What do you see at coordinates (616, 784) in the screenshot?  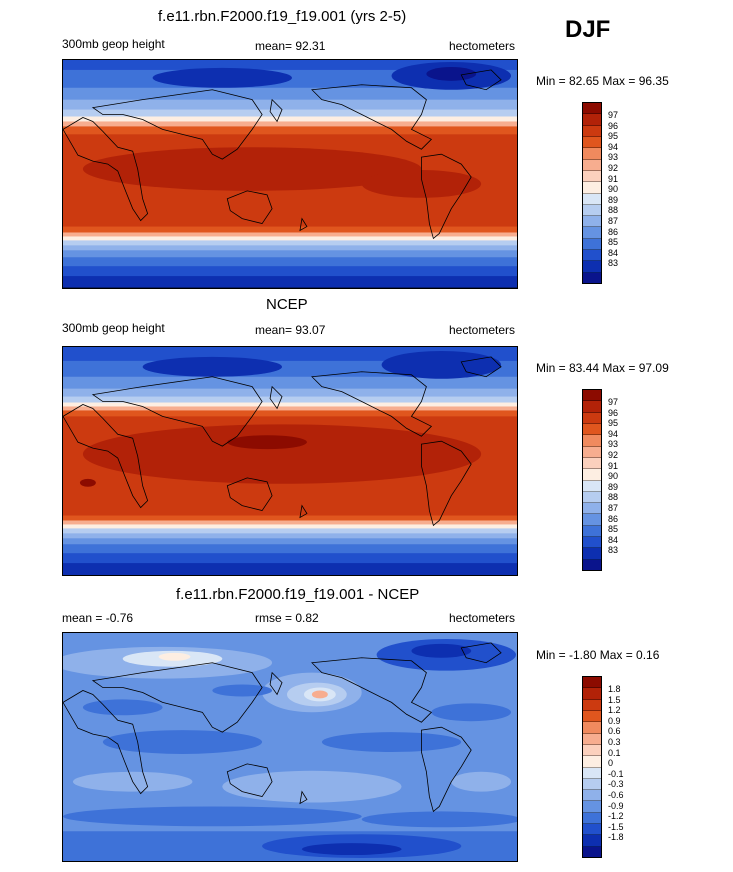 I see `colorbar-tick-label: -0.3` at bounding box center [616, 784].